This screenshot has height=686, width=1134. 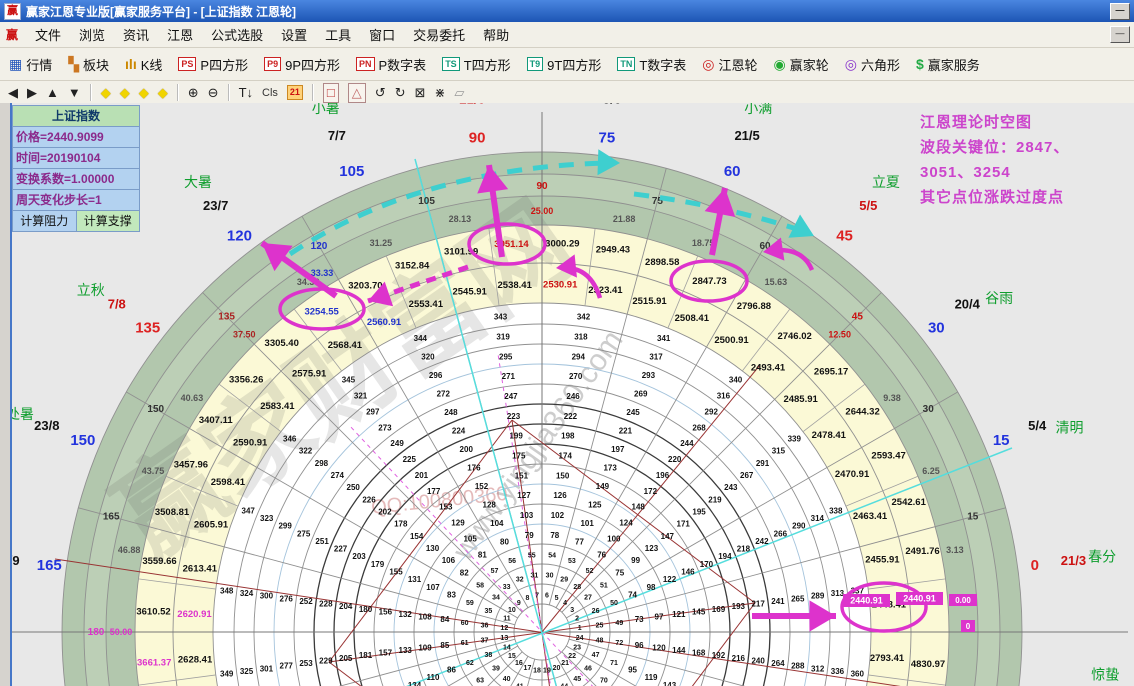 What do you see at coordinates (52, 92) in the screenshot?
I see `nav-up-icon: ▲` at bounding box center [52, 92].